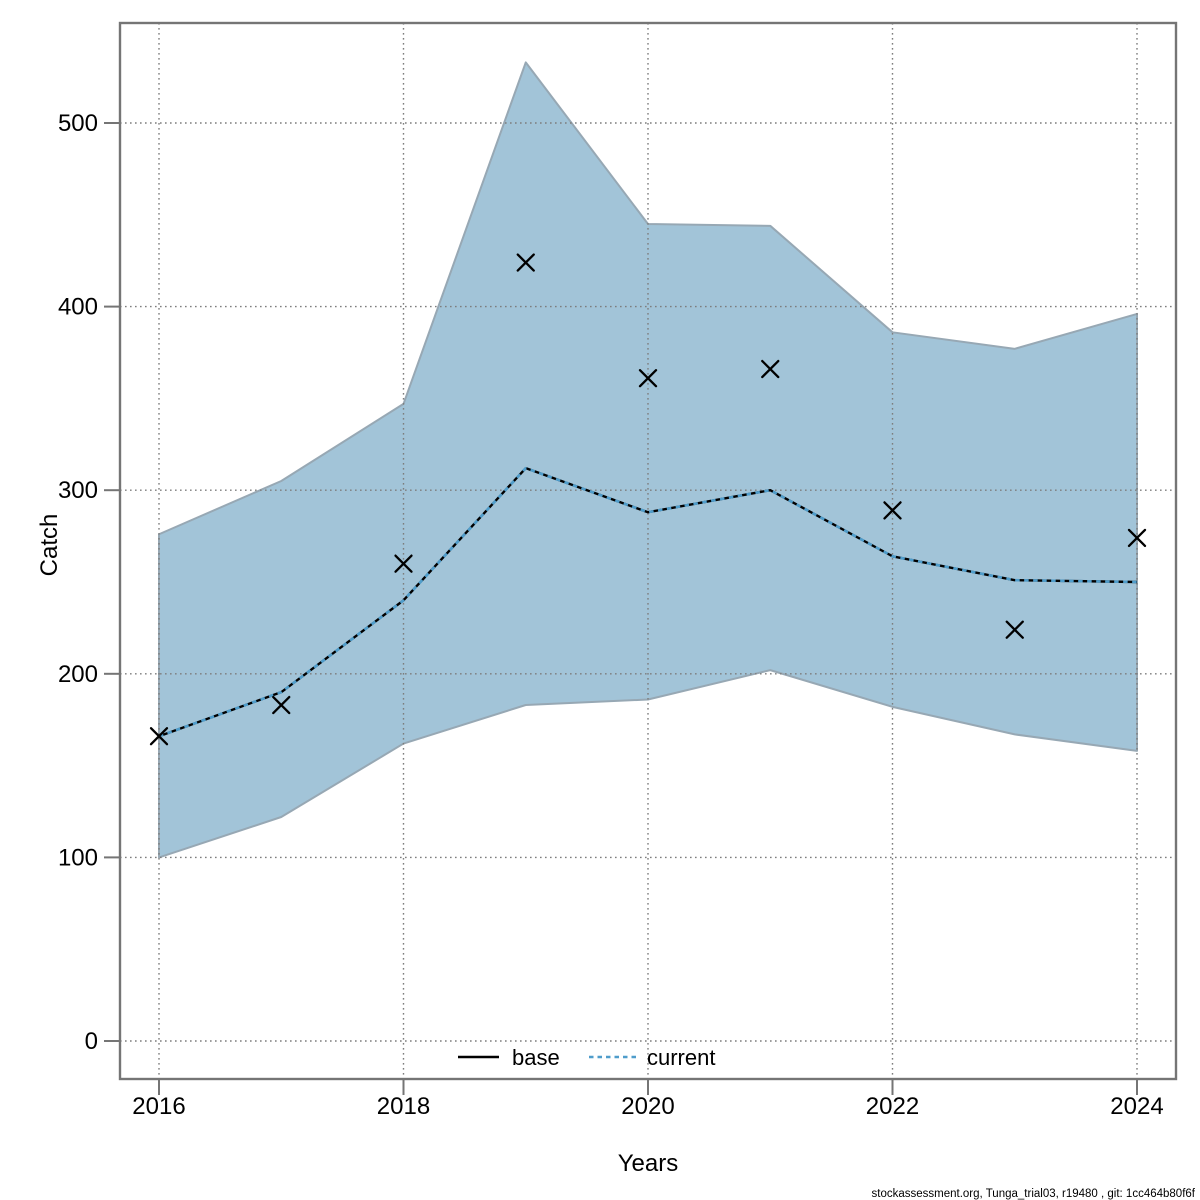 Image resolution: width=1200 pixels, height=1200 pixels. What do you see at coordinates (1136, 1106) in the screenshot?
I see `x-tick-label: 2024` at bounding box center [1136, 1106].